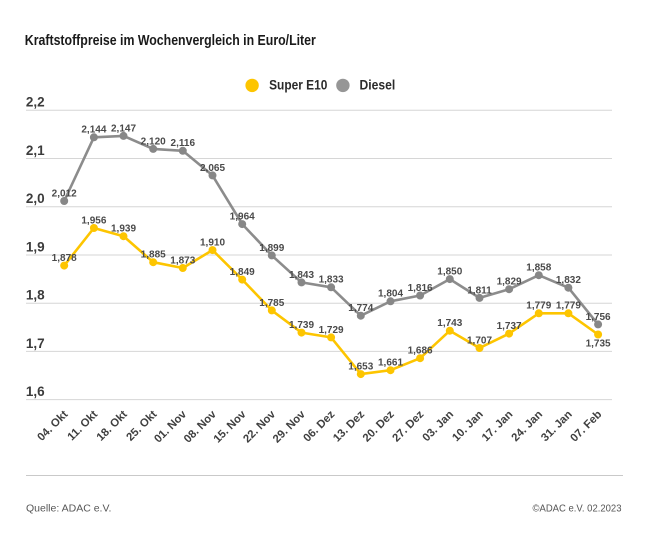  I want to click on svg-text: 1,873, so click(182, 260).